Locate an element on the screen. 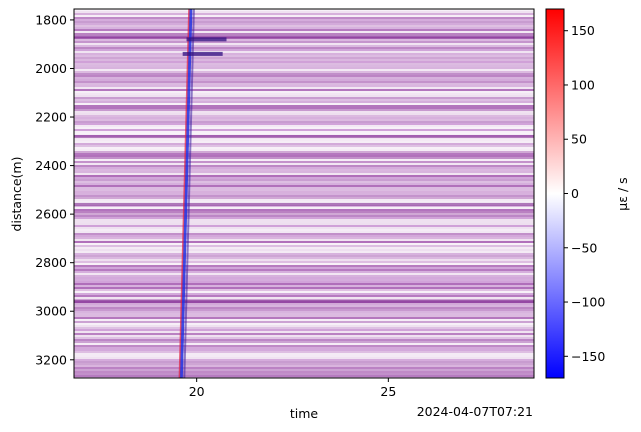  colorbar-tick-label: 150 is located at coordinates (583, 30).